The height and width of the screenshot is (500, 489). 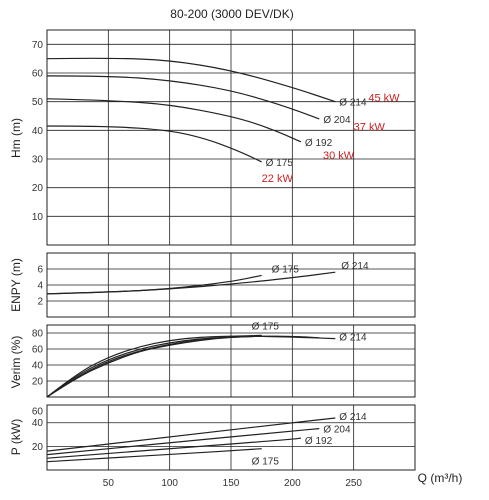 What do you see at coordinates (38, 160) in the screenshot?
I see `y-tick-label-head-2: 30` at bounding box center [38, 160].